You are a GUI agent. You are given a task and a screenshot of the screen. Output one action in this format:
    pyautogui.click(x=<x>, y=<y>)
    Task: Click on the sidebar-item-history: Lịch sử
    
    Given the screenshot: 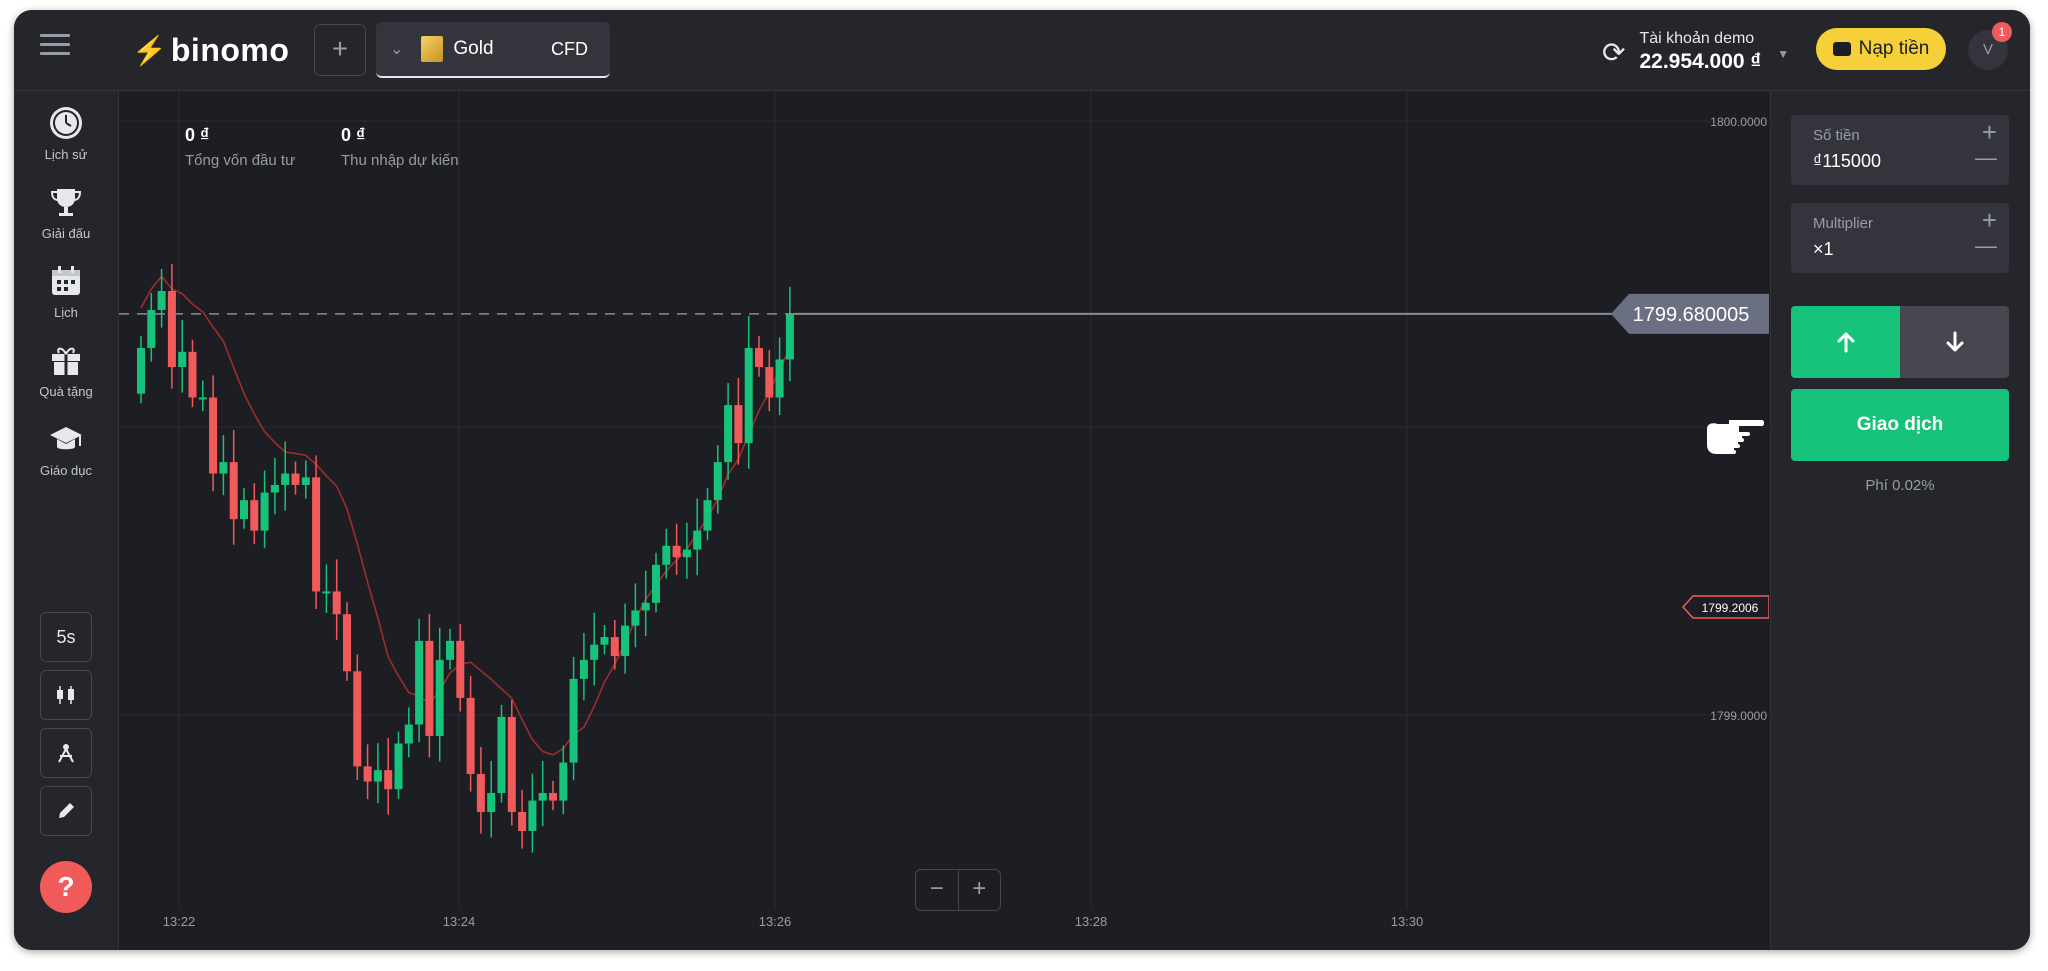 What is the action you would take?
    pyautogui.click(x=66, y=140)
    